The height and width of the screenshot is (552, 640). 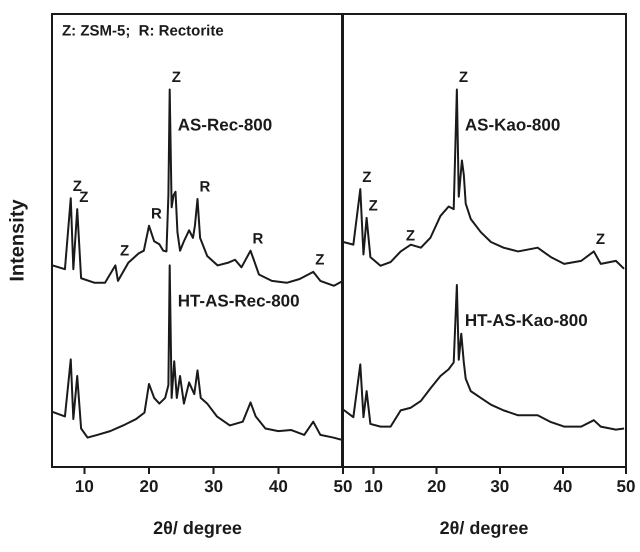 What do you see at coordinates (512, 125) in the screenshot?
I see `series-label: AS-Kao-800` at bounding box center [512, 125].